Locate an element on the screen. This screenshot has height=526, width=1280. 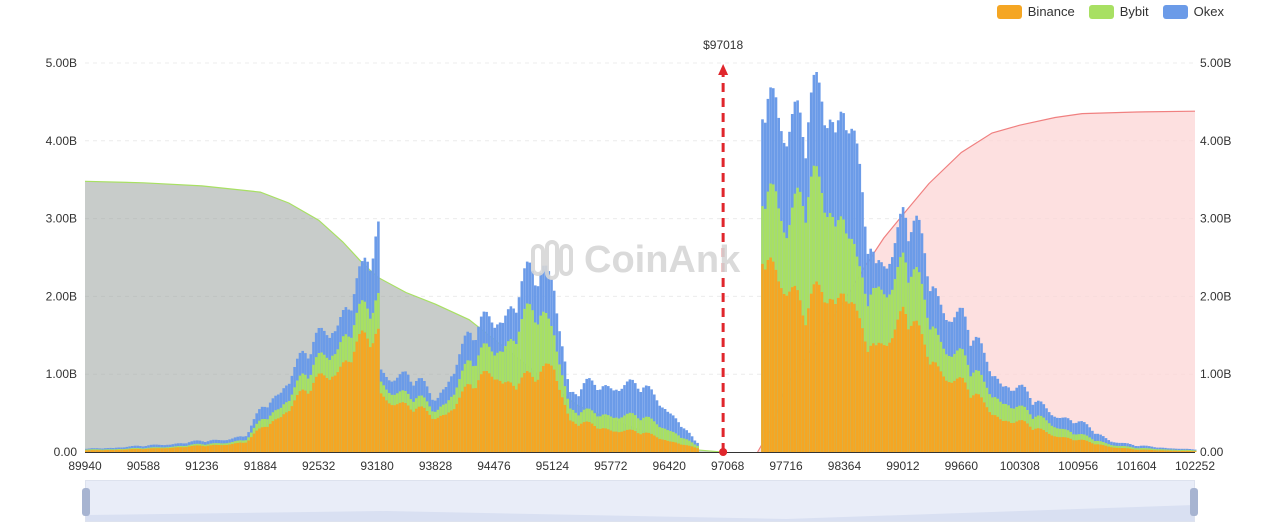
zoom-handle-left is located at coordinates (86, 502).